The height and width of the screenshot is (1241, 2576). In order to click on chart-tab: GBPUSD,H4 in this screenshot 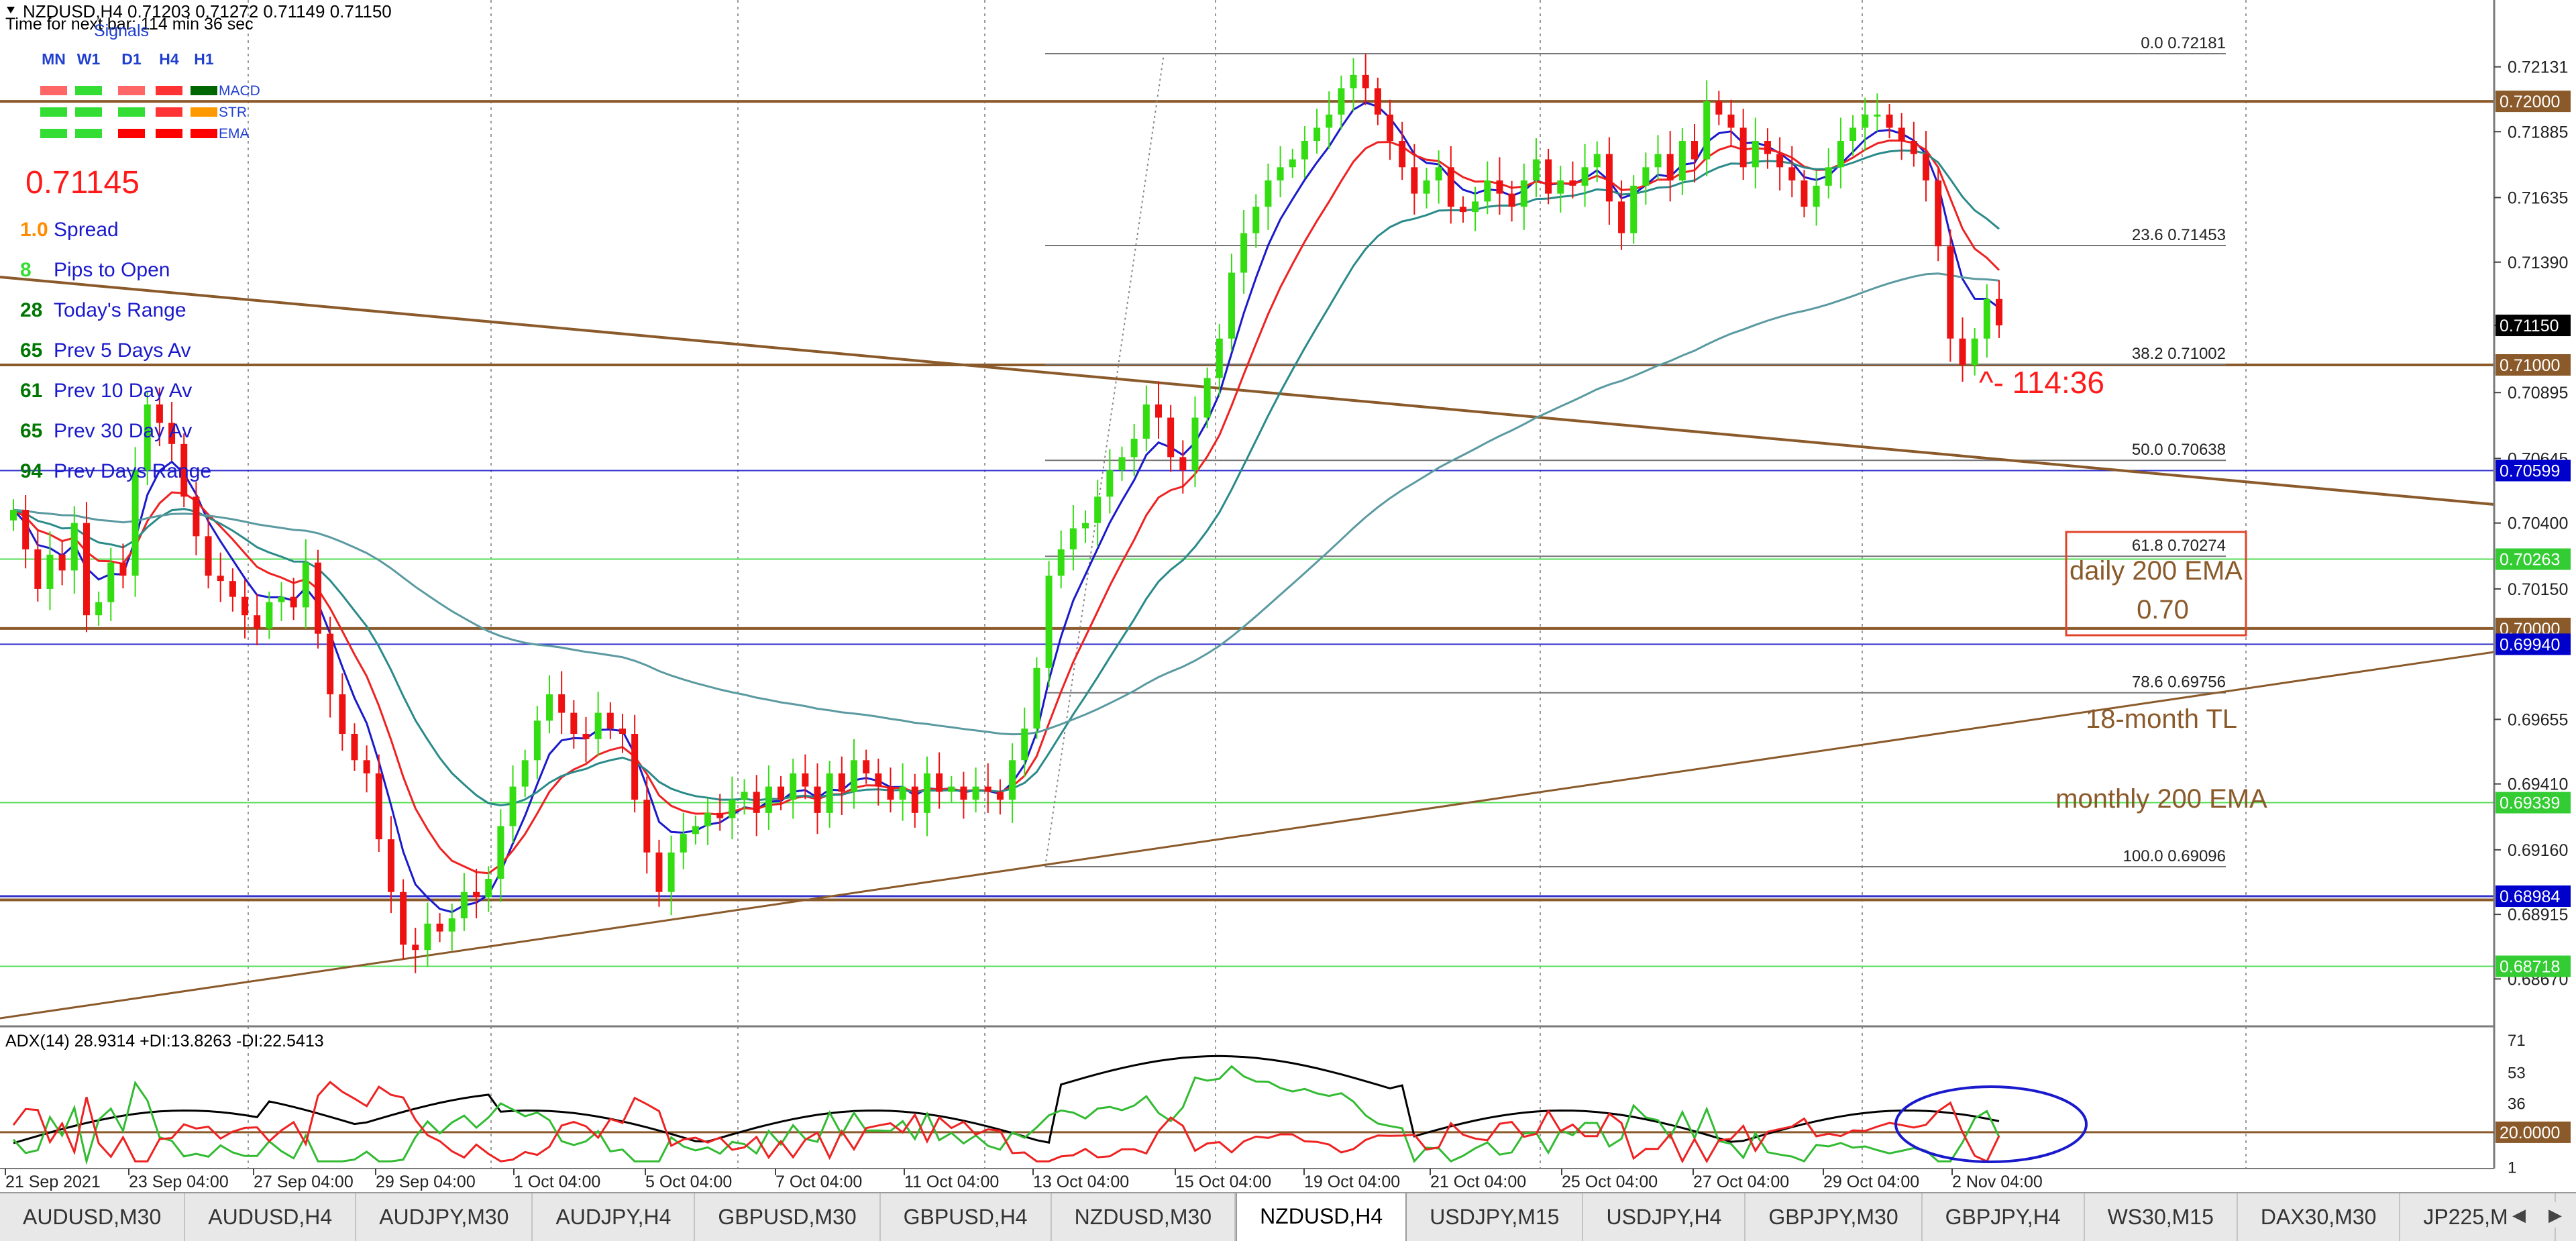, I will do `click(966, 1217)`.